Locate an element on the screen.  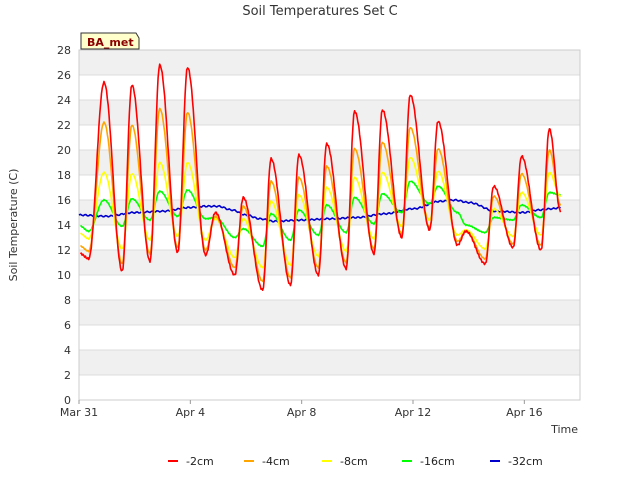
y-tick-label: 10 is located at coordinates (64, 275).